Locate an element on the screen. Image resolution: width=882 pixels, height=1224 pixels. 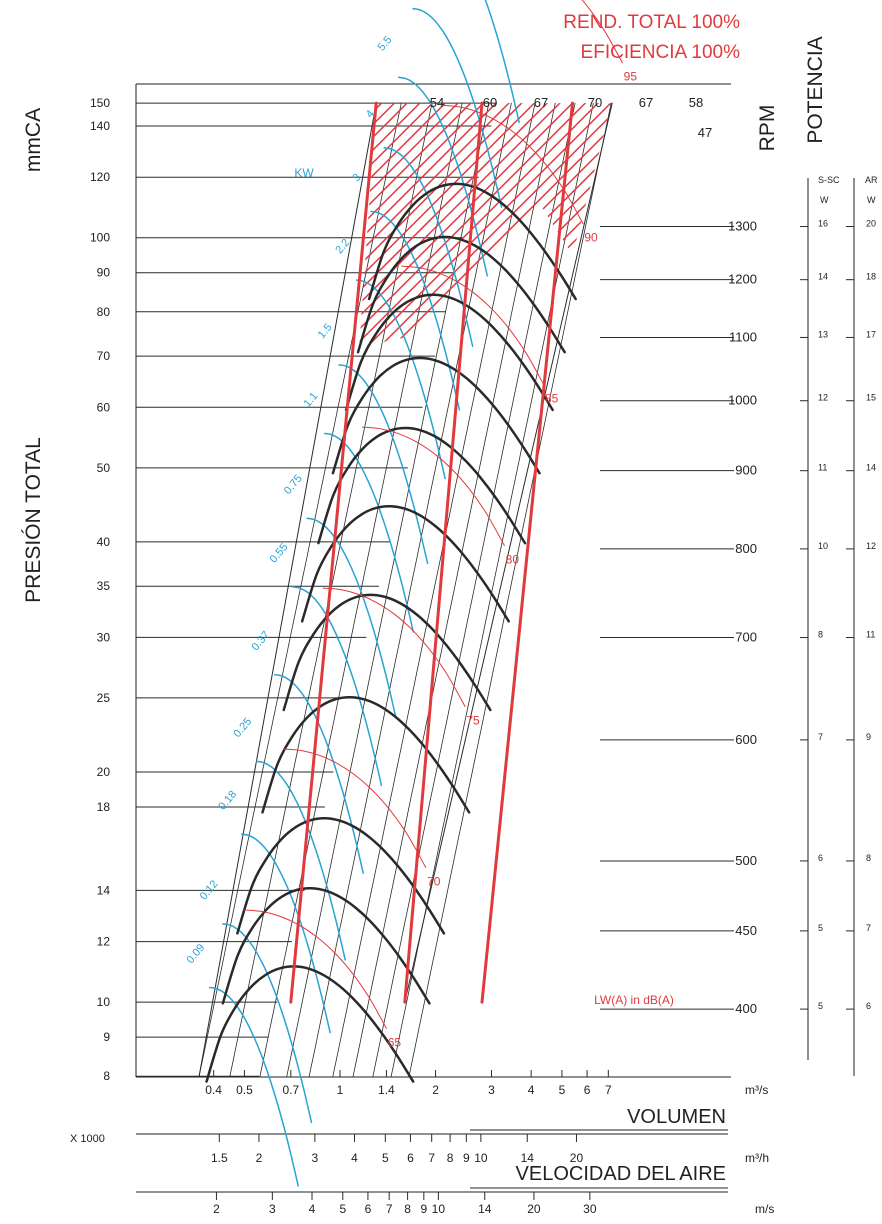
y-tick-label: 80 is located at coordinates (104, 312).